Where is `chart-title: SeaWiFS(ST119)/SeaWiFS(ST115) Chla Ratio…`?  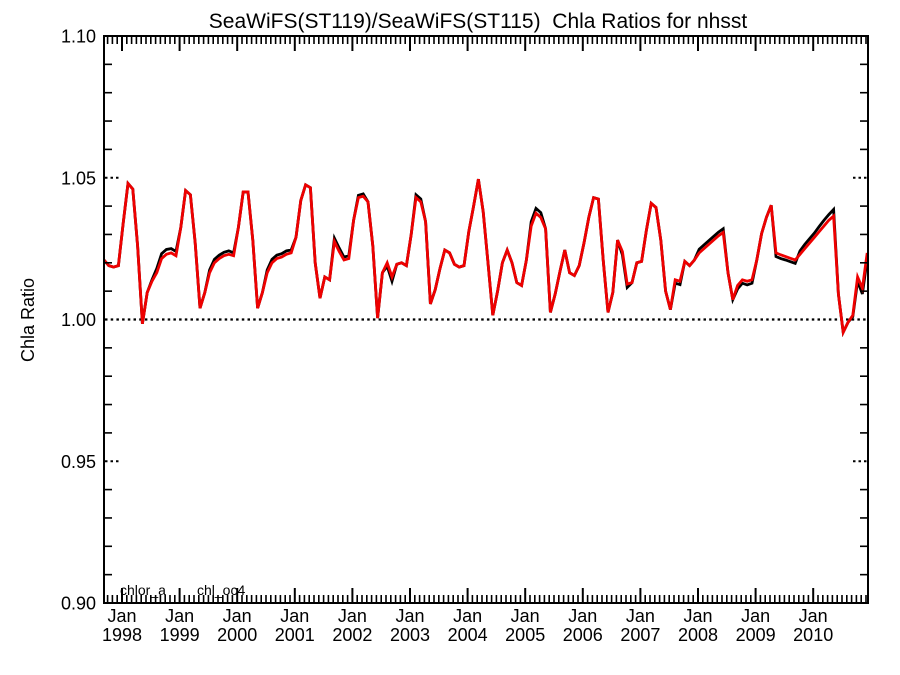
chart-title: SeaWiFS(ST119)/SeaWiFS(ST115) Chla Ratio… is located at coordinates (478, 21).